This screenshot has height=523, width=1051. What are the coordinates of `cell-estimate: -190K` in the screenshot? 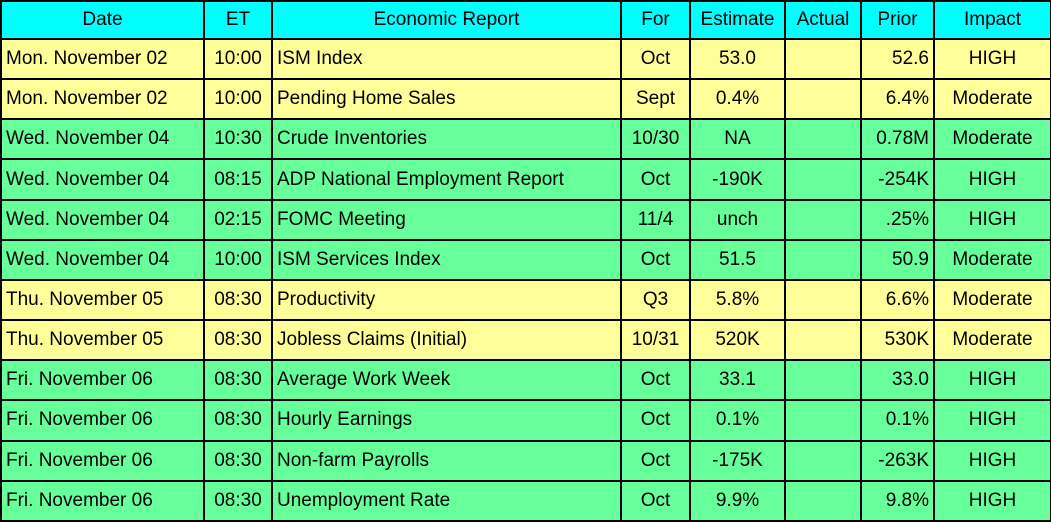 It's located at (737, 179).